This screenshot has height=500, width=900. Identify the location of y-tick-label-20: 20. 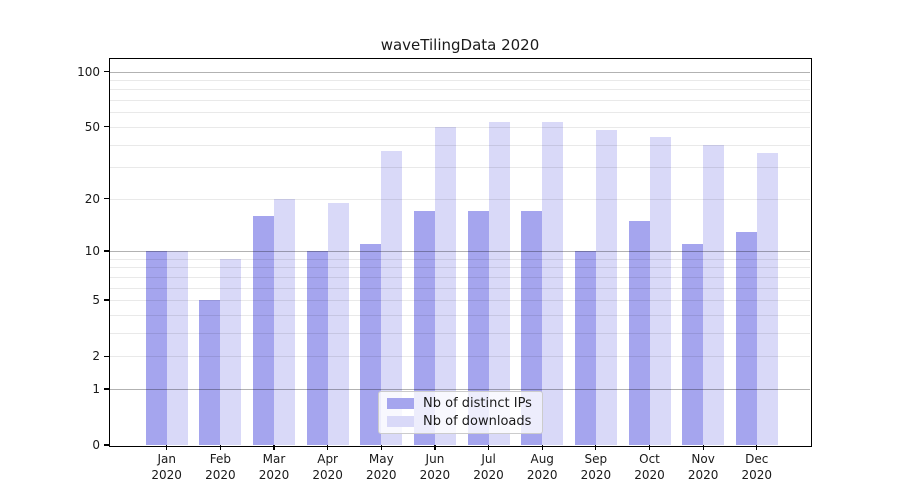
(92, 198).